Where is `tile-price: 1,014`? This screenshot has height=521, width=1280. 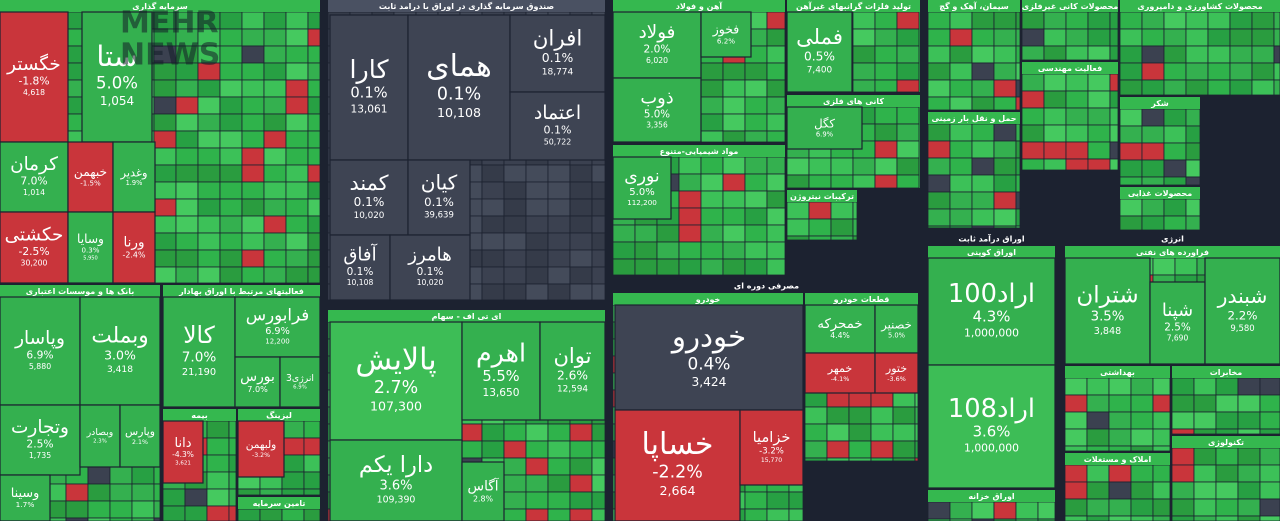
tile-price: 1,014 is located at coordinates (34, 192).